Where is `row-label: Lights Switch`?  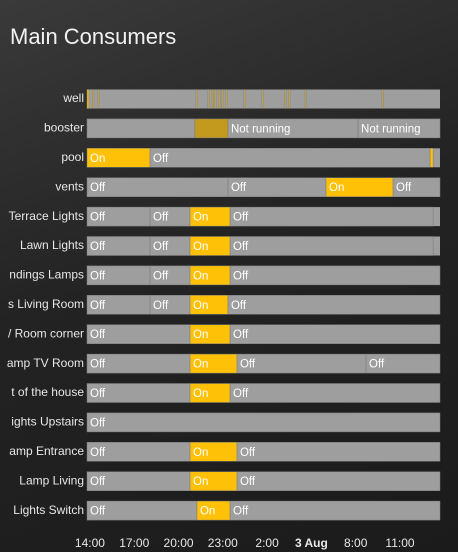 row-label: Lights Switch is located at coordinates (48, 510).